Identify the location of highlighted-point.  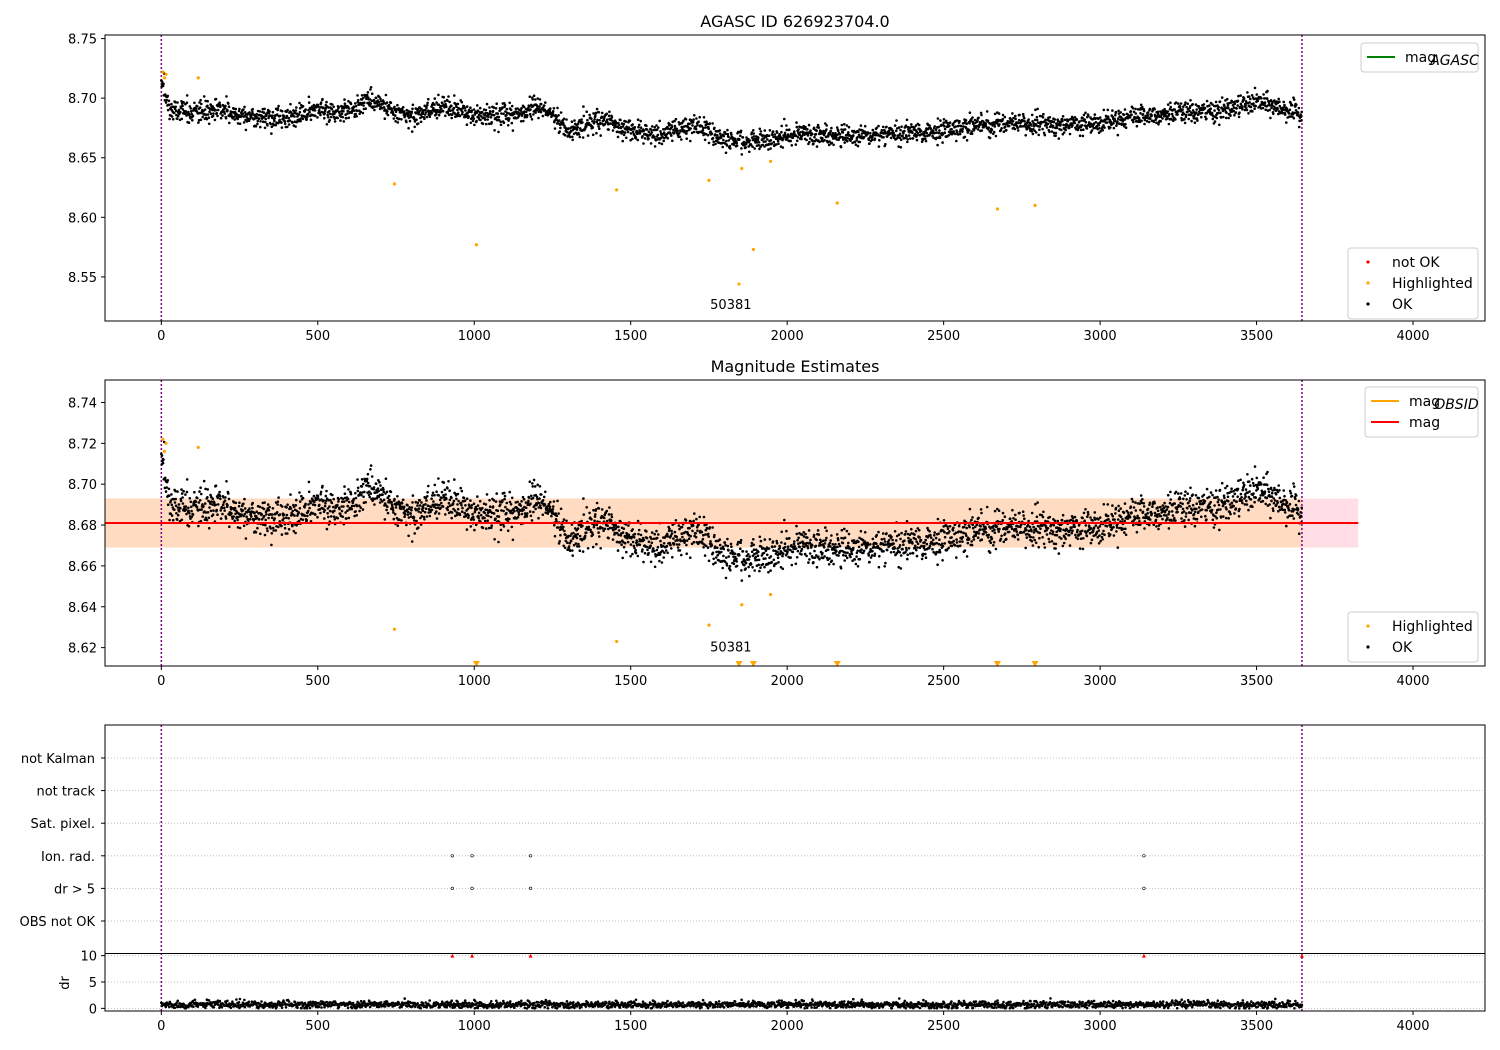
(709, 180).